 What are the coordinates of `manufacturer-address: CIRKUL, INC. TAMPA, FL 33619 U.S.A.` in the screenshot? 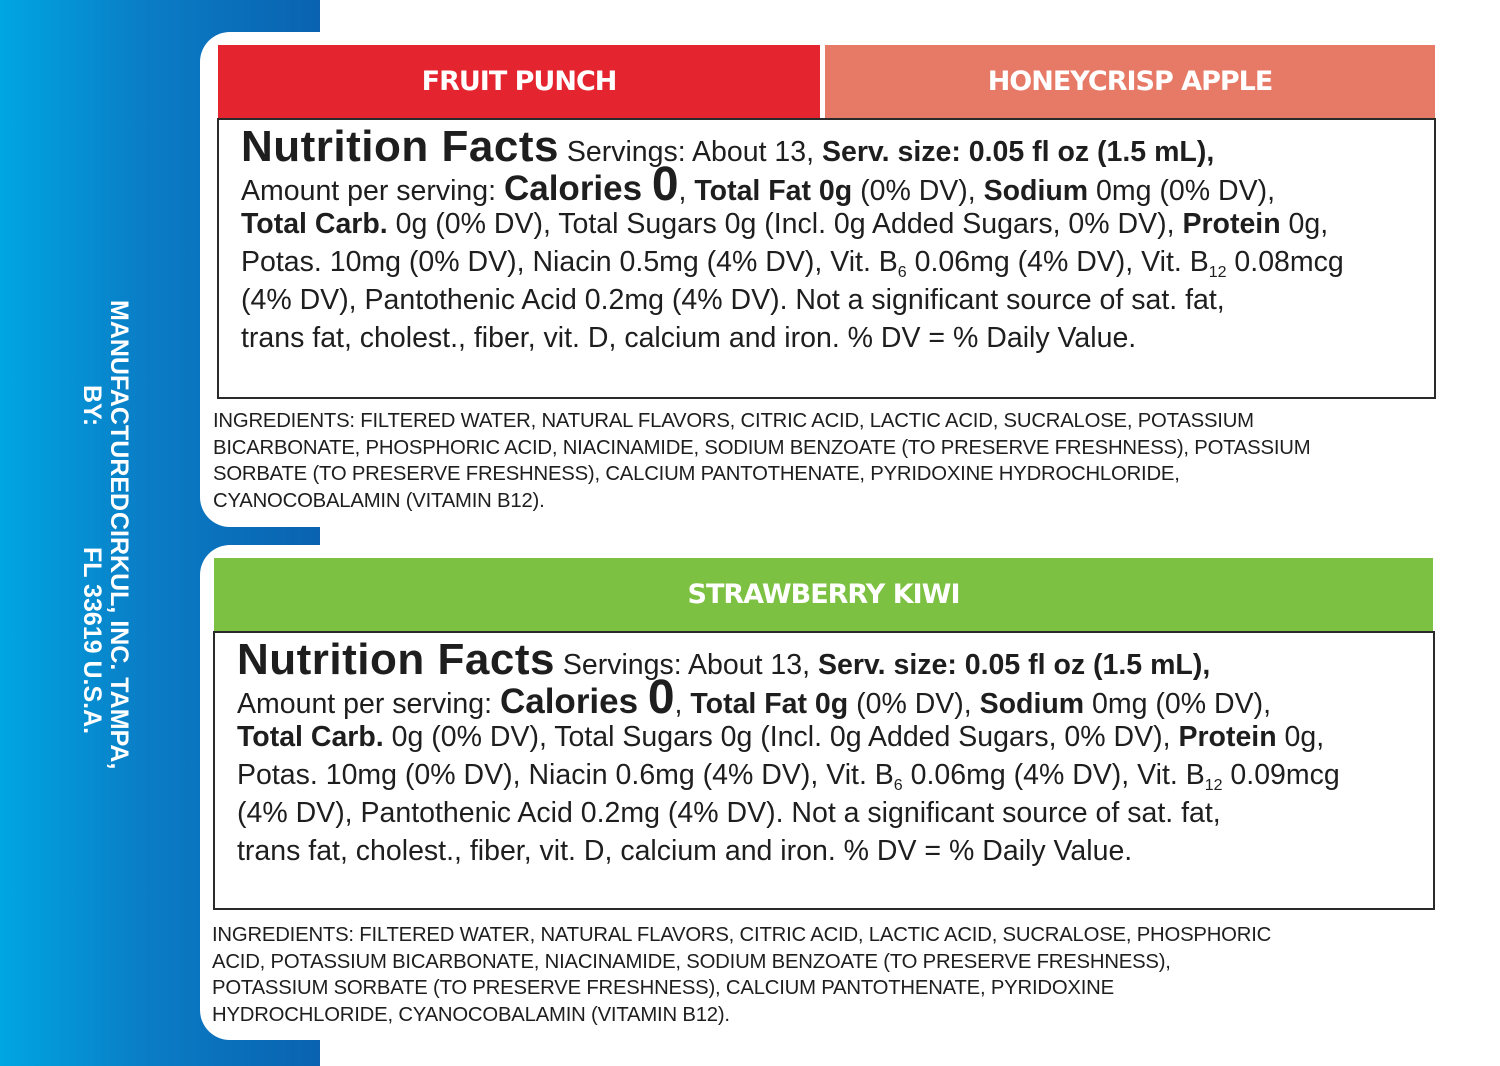 It's located at (105, 640).